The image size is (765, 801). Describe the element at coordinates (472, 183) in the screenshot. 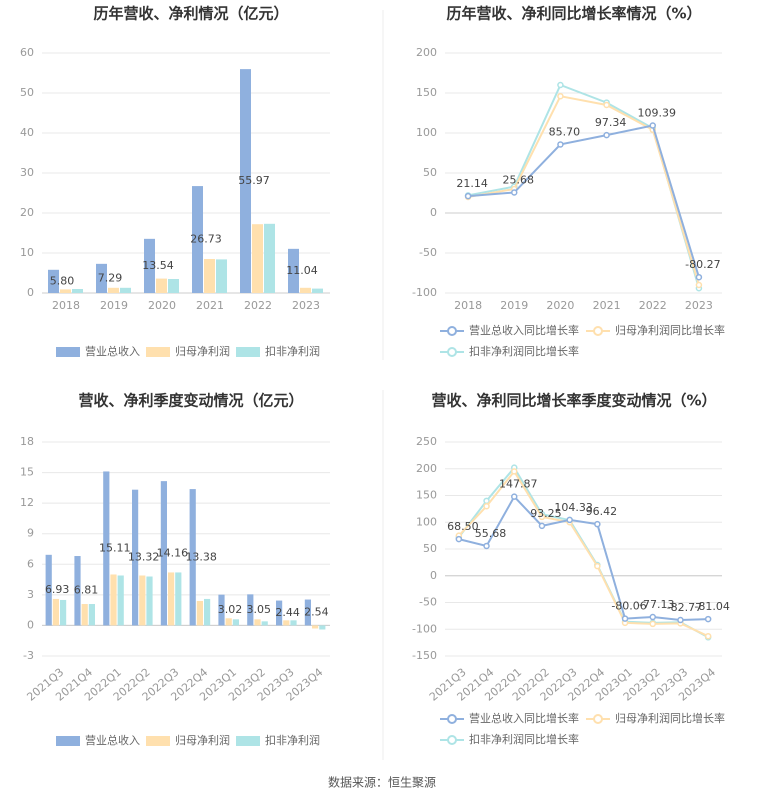

I see `value-label: 21.14` at that location.